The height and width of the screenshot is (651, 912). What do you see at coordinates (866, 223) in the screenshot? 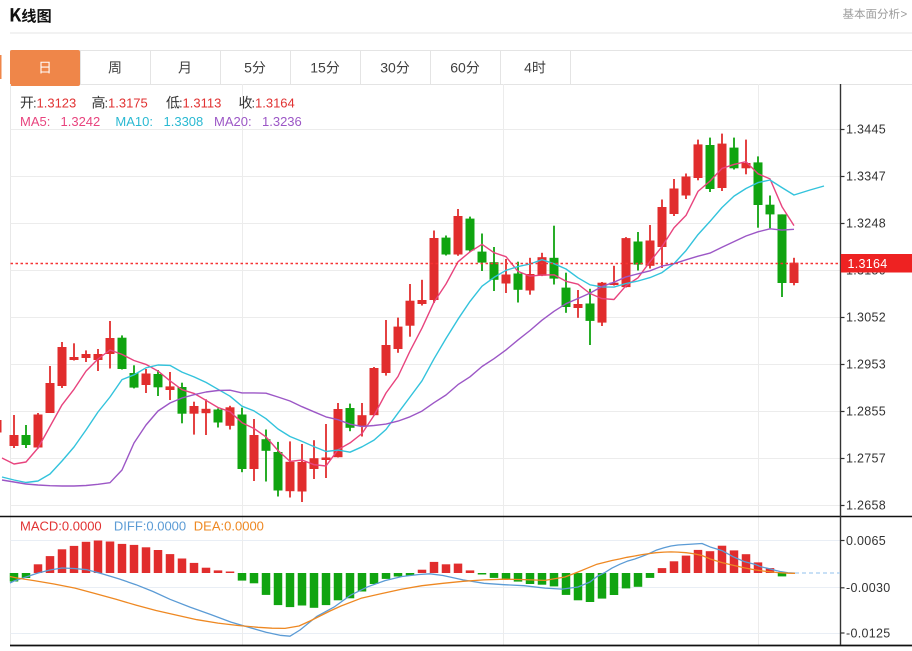
I see `svg-text: 1.3248` at bounding box center [866, 223].